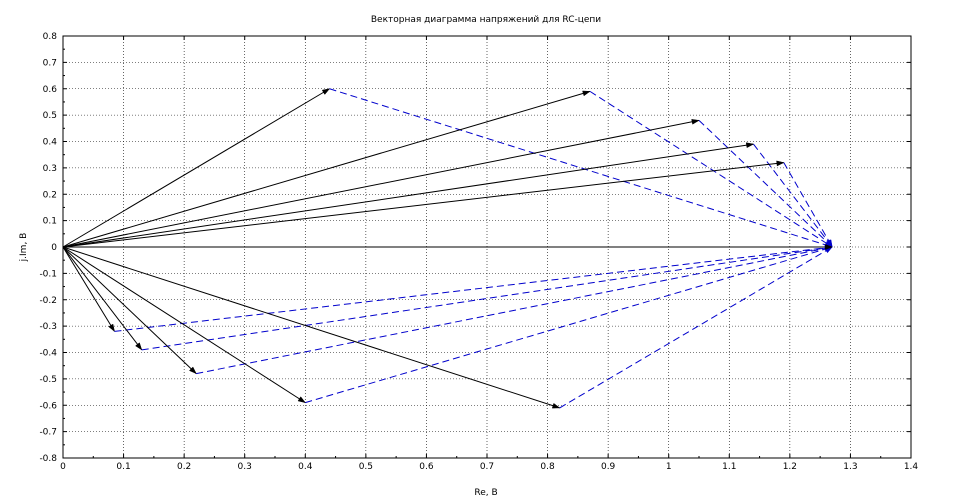 The width and height of the screenshot is (963, 503). I want to click on y-tick-label: -0.2, so click(48, 301).